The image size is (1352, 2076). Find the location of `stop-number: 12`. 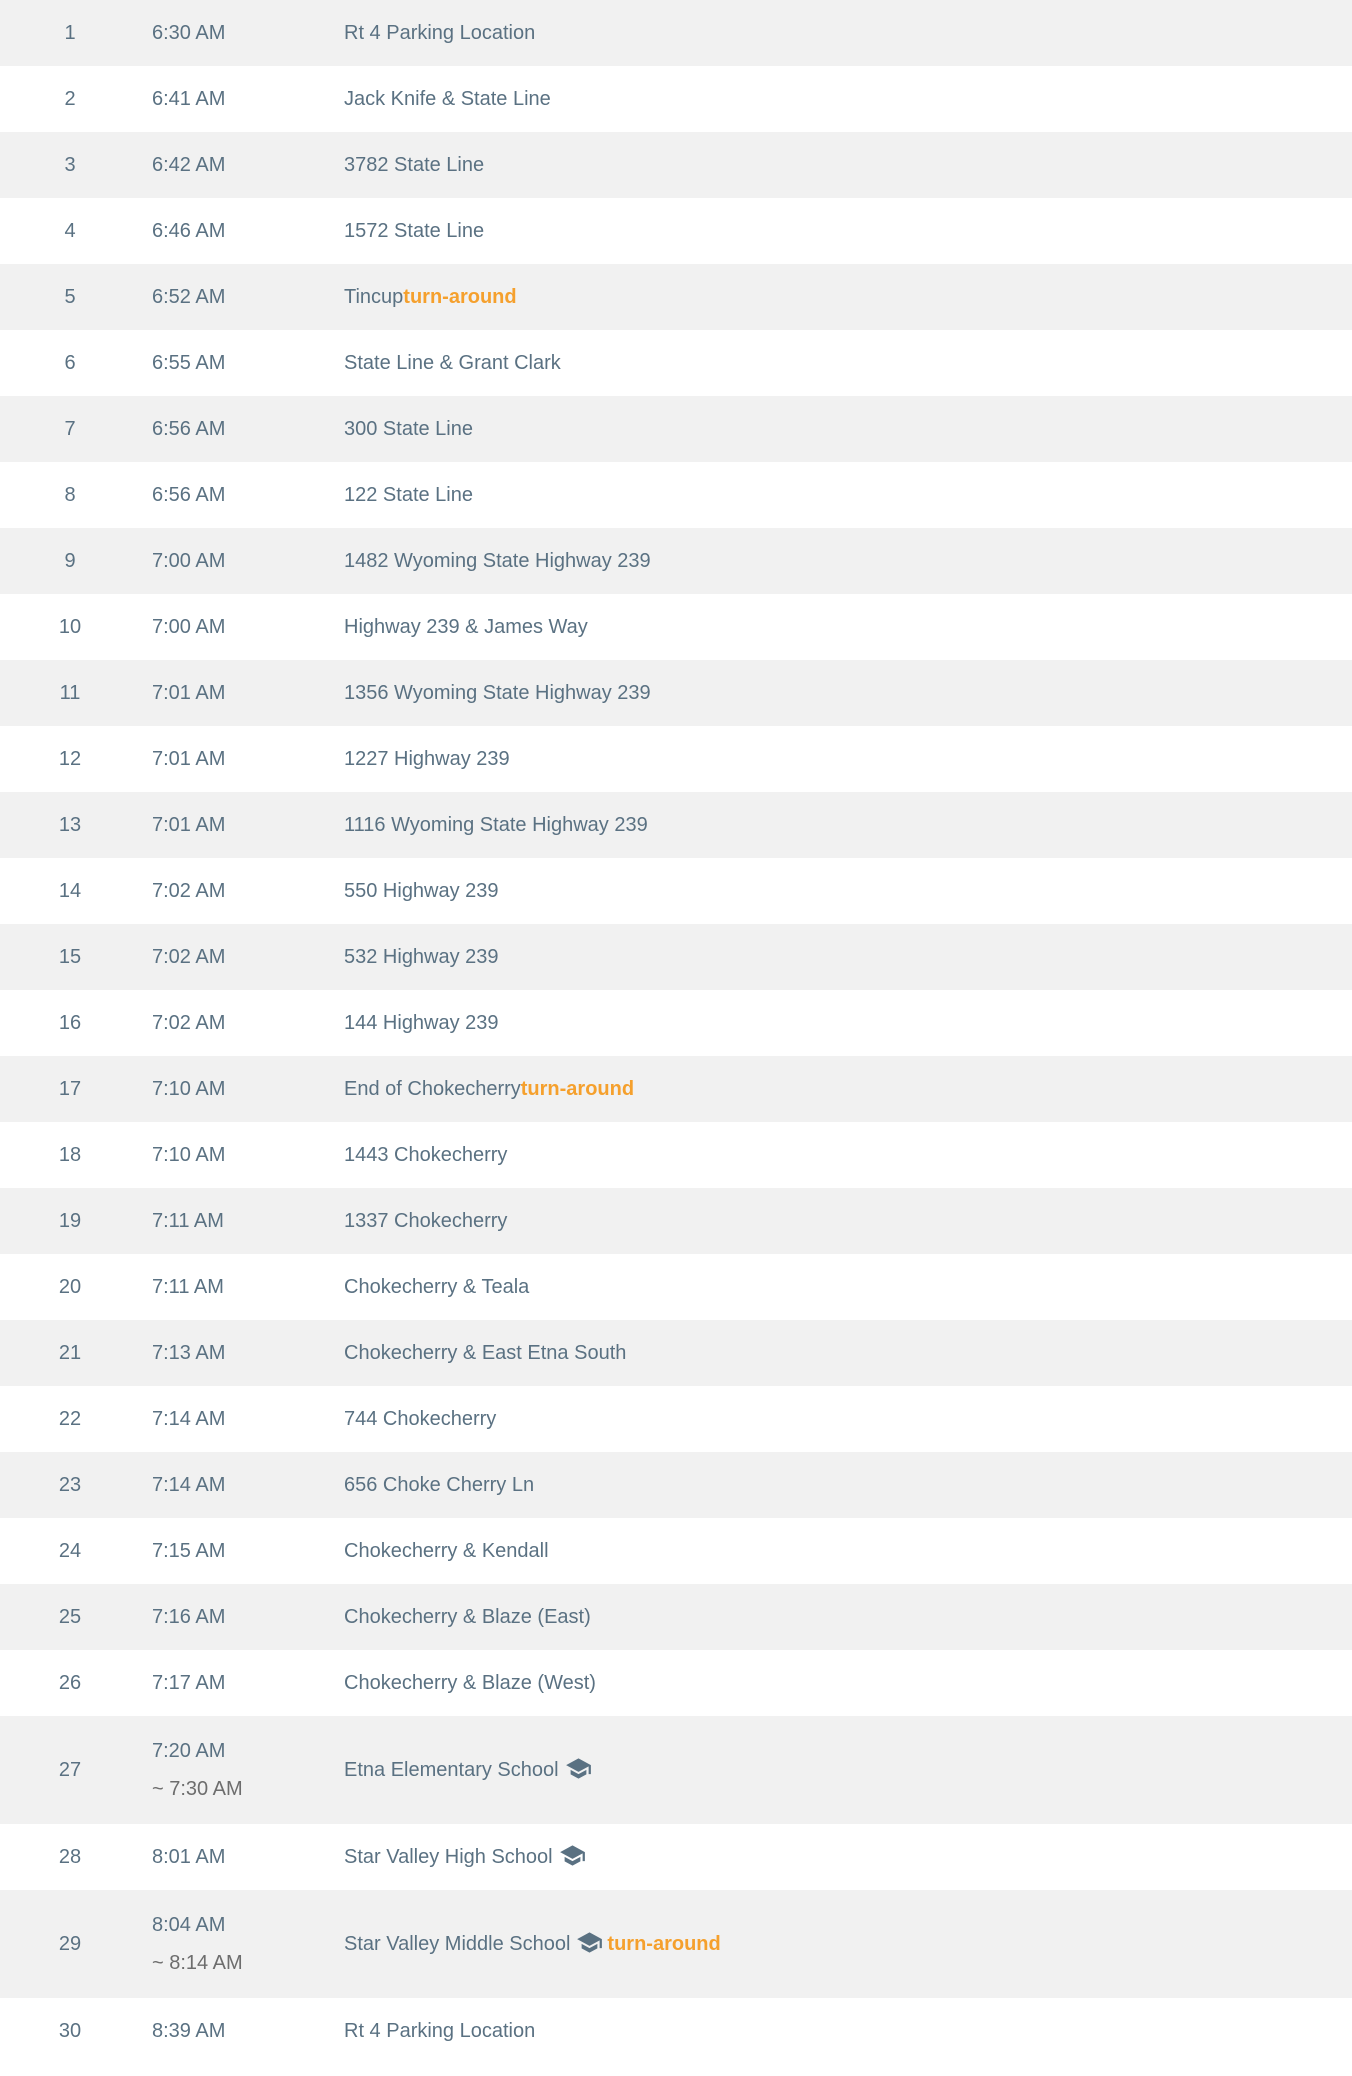

stop-number: 12 is located at coordinates (70, 759).